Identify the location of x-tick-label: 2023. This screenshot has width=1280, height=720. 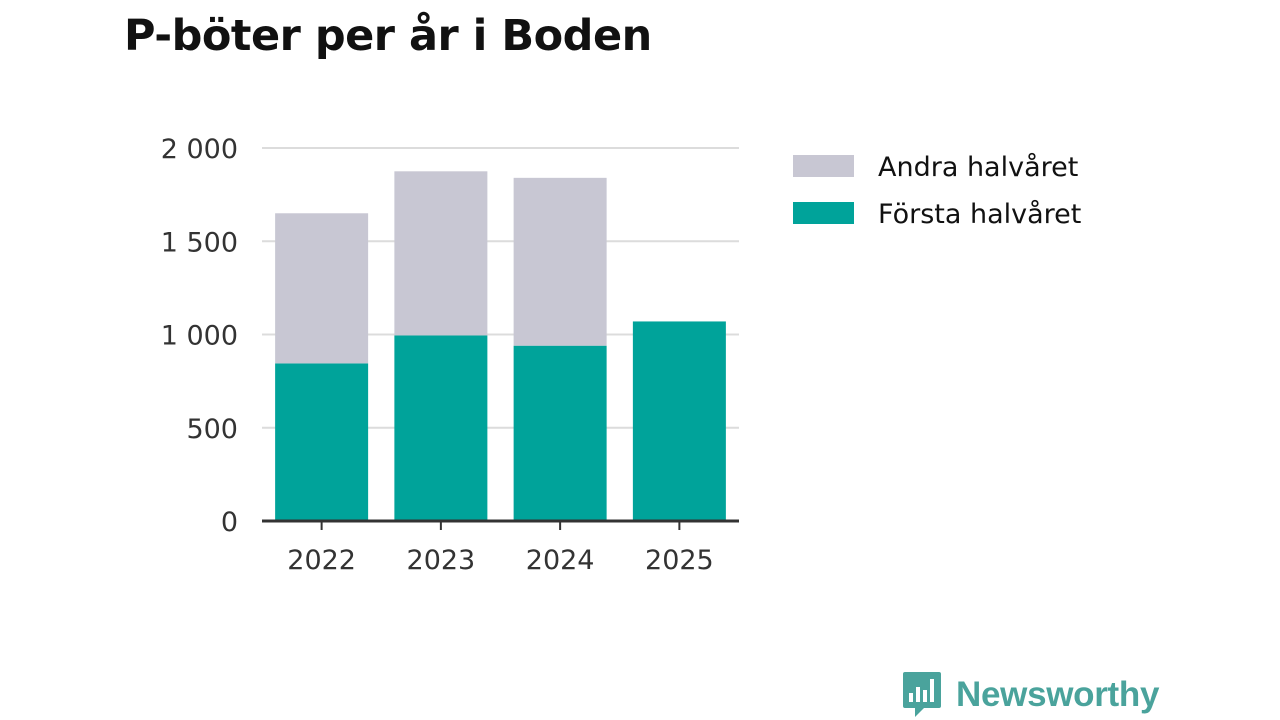
(441, 560).